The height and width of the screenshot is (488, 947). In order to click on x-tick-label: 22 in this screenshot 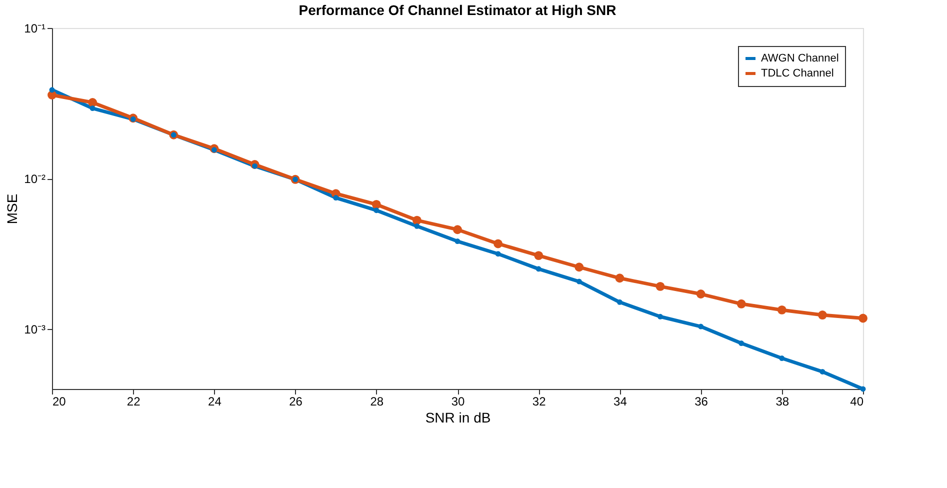, I will do `click(133, 401)`.